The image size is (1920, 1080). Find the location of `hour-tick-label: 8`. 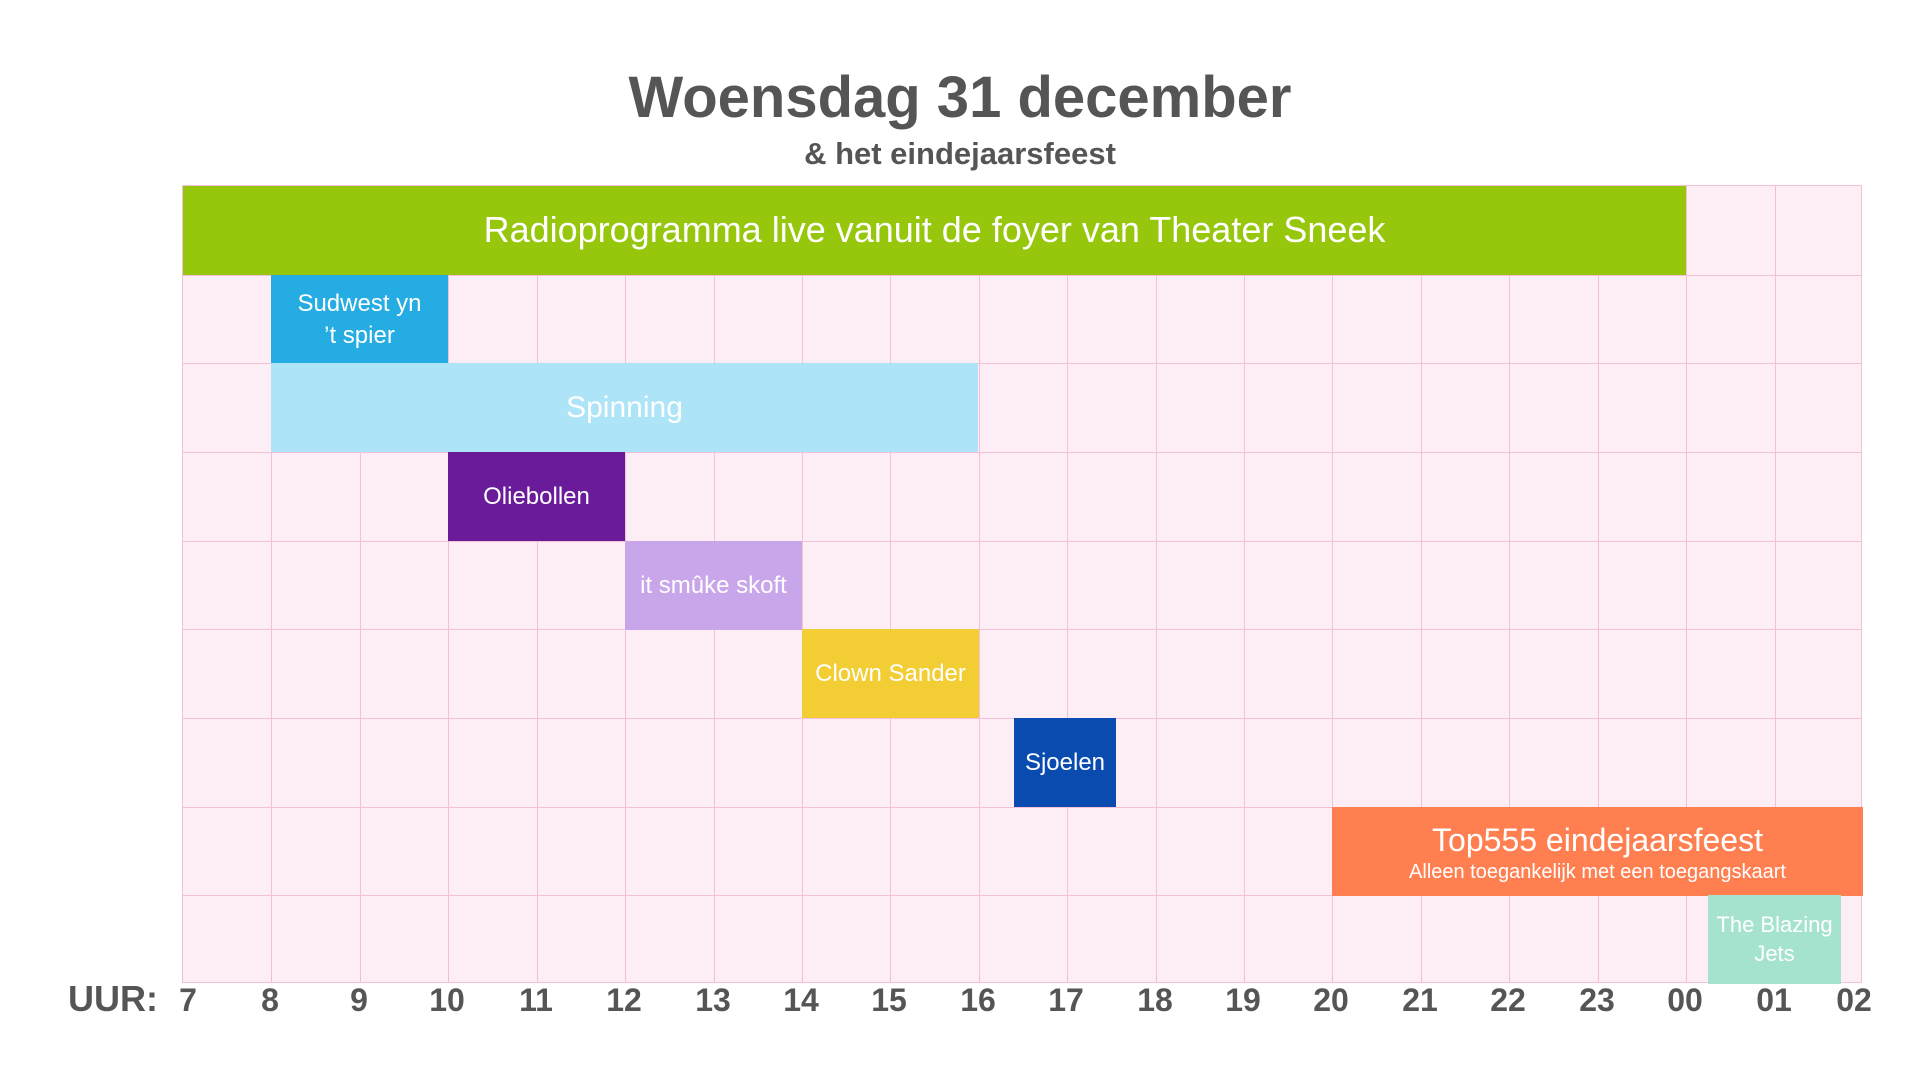

hour-tick-label: 8 is located at coordinates (270, 1000).